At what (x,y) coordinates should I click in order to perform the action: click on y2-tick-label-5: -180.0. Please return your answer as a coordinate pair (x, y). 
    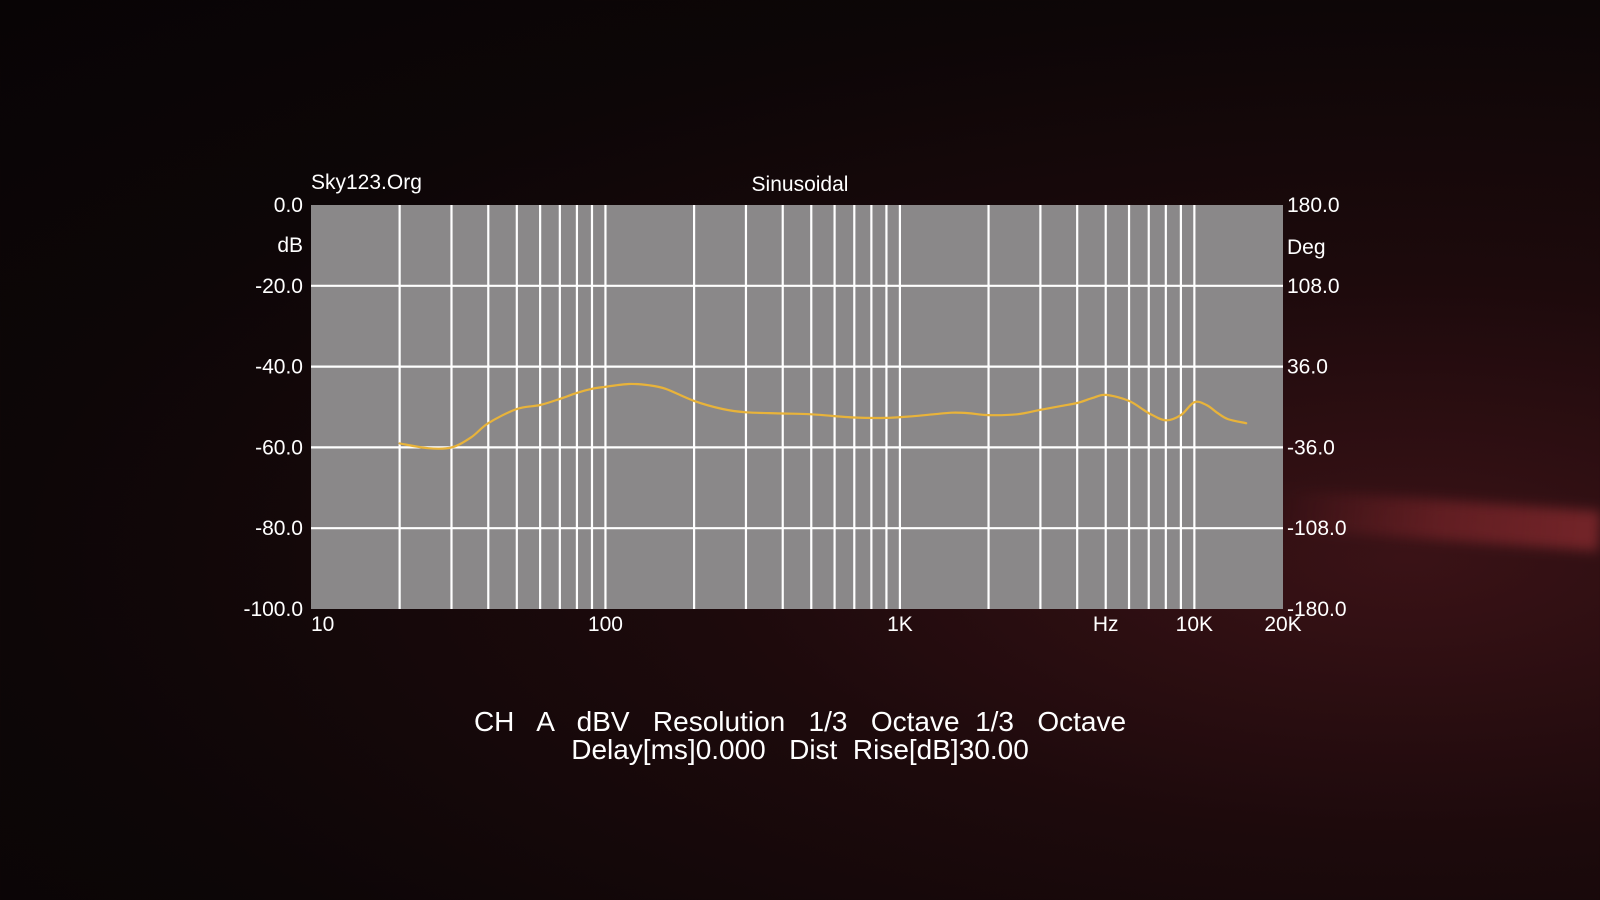
    Looking at the image, I should click on (1317, 609).